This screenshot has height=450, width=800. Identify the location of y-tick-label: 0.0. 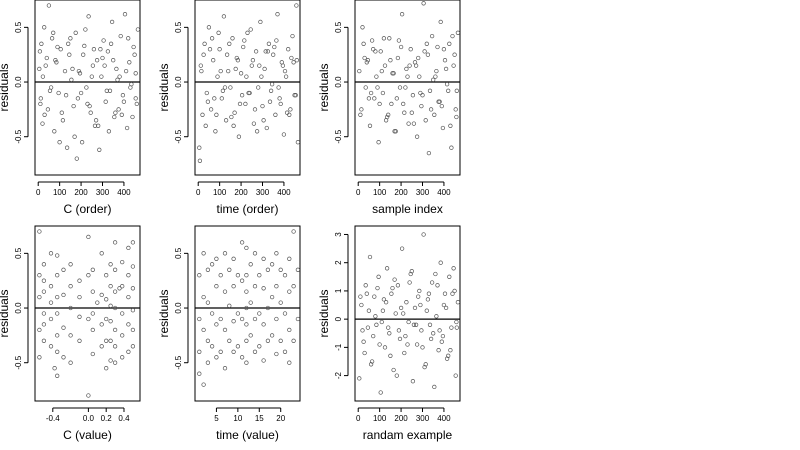
(178, 82).